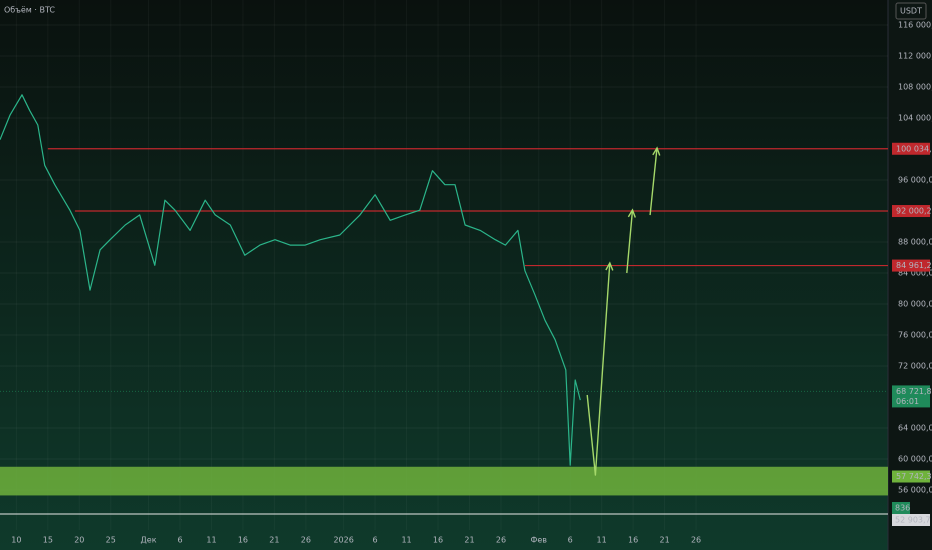 This screenshot has width=932, height=550. What do you see at coordinates (915, 490) in the screenshot?
I see `y-tick-label: 56 000,0` at bounding box center [915, 490].